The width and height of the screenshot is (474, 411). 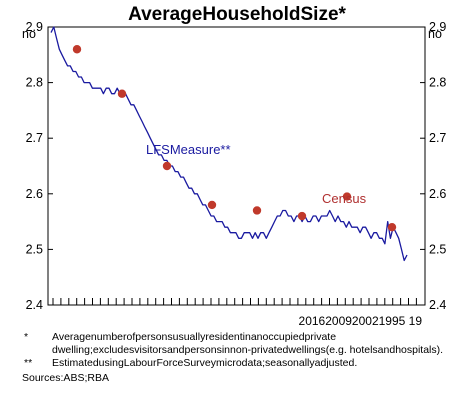 I want to click on footnote-1-mark: *, so click(x=26, y=337).